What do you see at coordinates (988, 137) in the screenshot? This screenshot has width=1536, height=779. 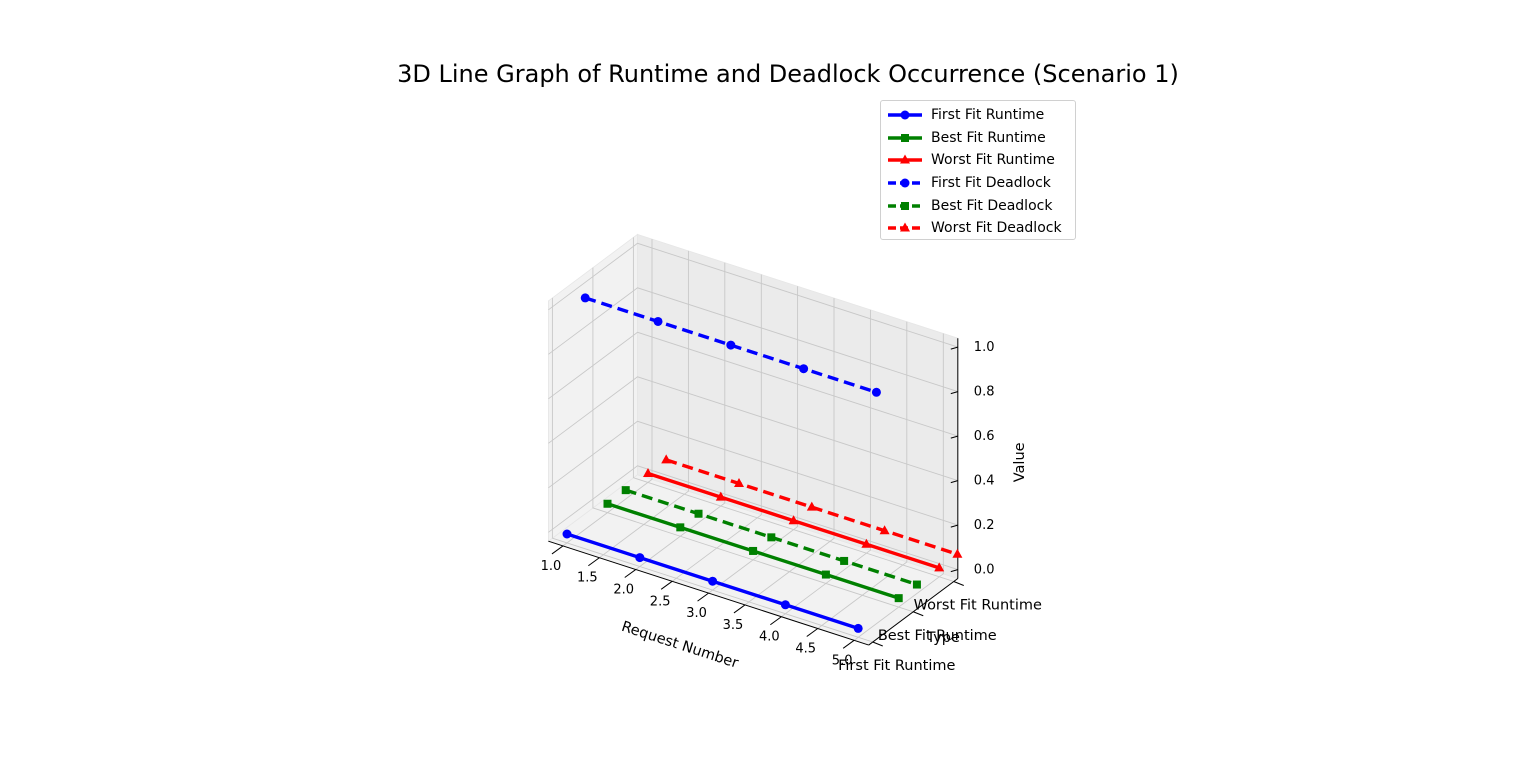 I see `legend-label: Best Fit Runtime` at bounding box center [988, 137].